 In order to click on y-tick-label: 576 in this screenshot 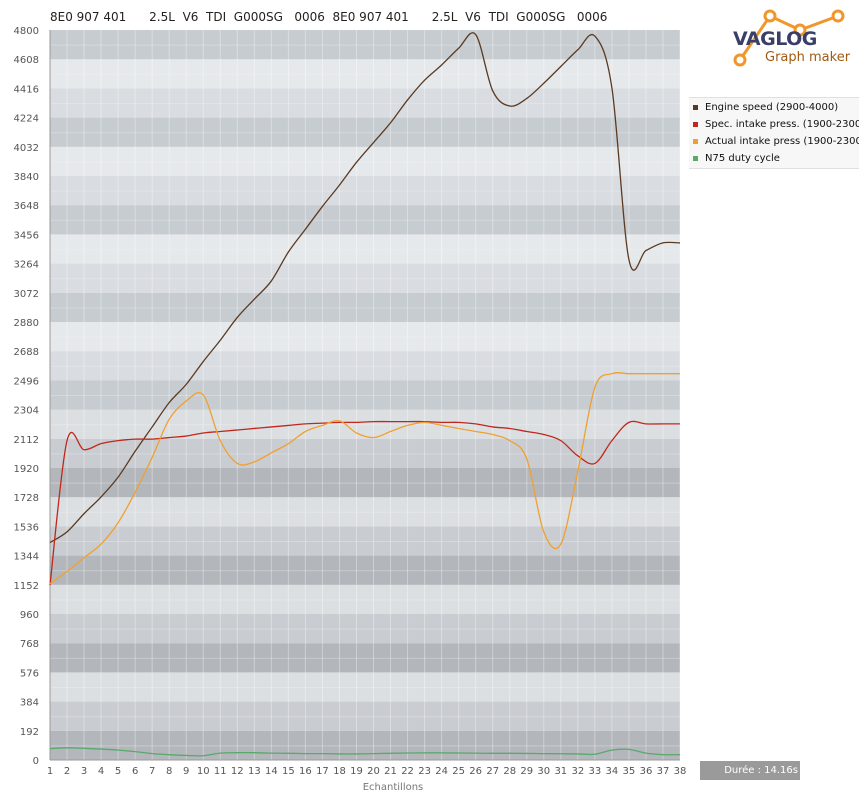, I will do `click(29, 673)`.